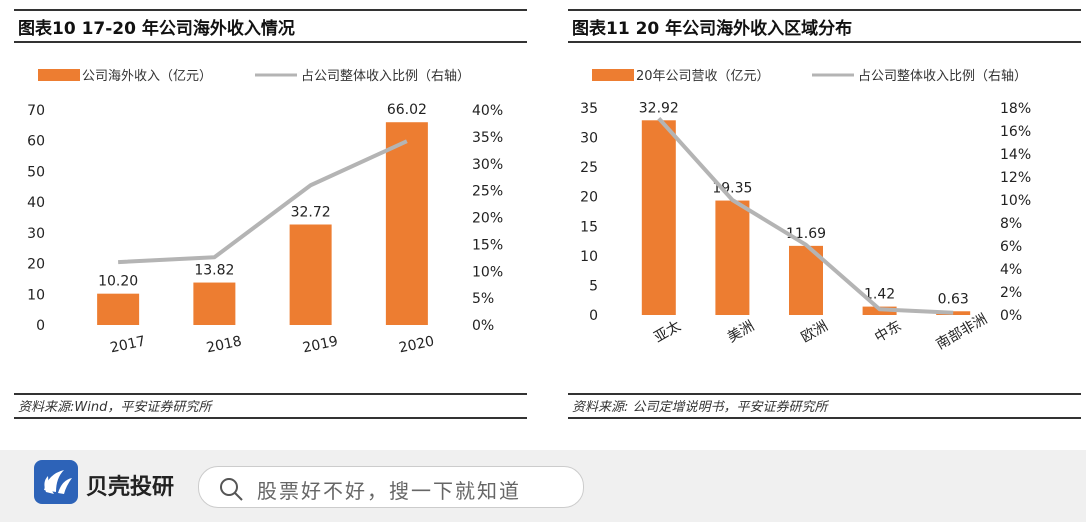 Image resolution: width=1086 pixels, height=522 pixels. I want to click on legend-bar-label: 20年公司营收（亿元）, so click(703, 76).